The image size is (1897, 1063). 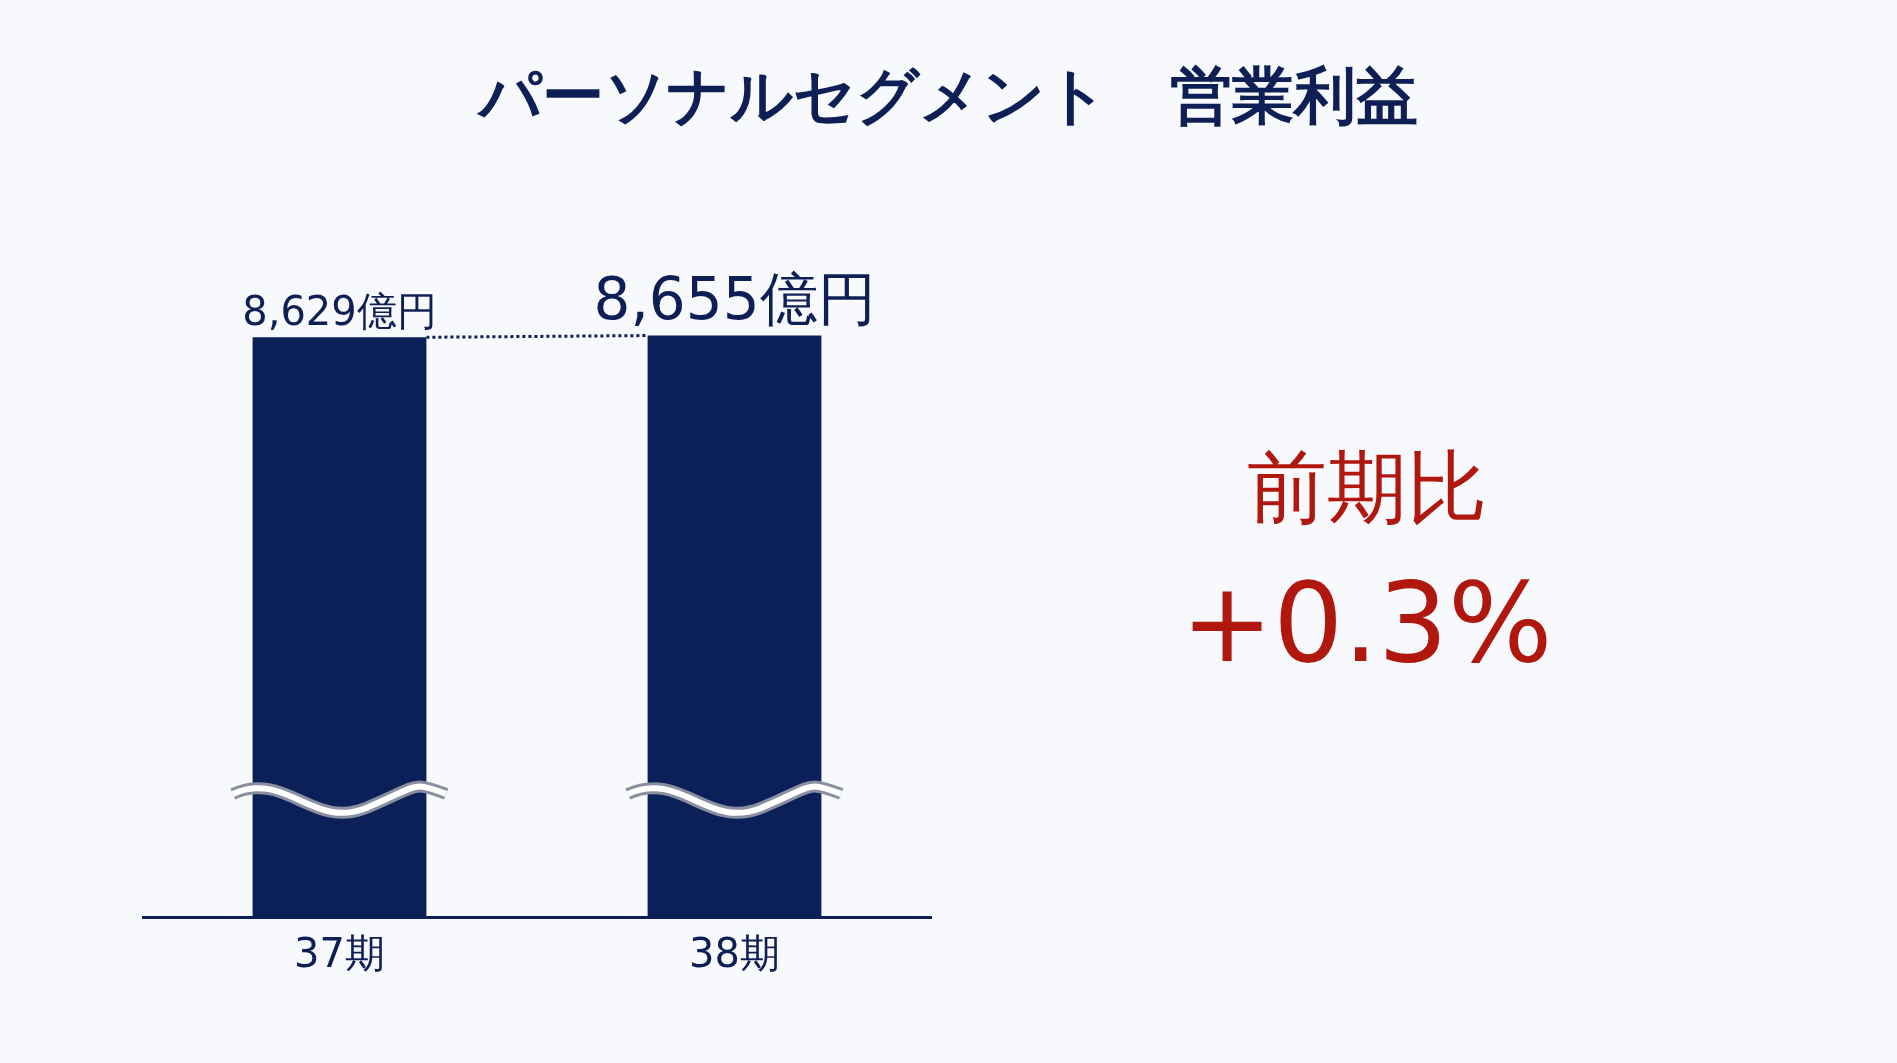 I want to click on text: 前期比, so click(x=1367, y=487).